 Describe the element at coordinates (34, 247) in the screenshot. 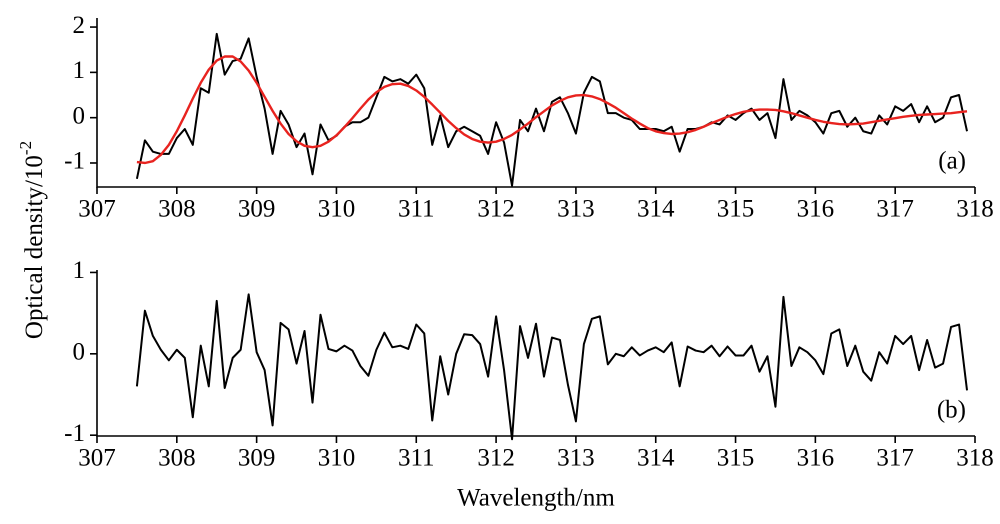

I see `y-axis-title-text: Optical density/10` at that location.